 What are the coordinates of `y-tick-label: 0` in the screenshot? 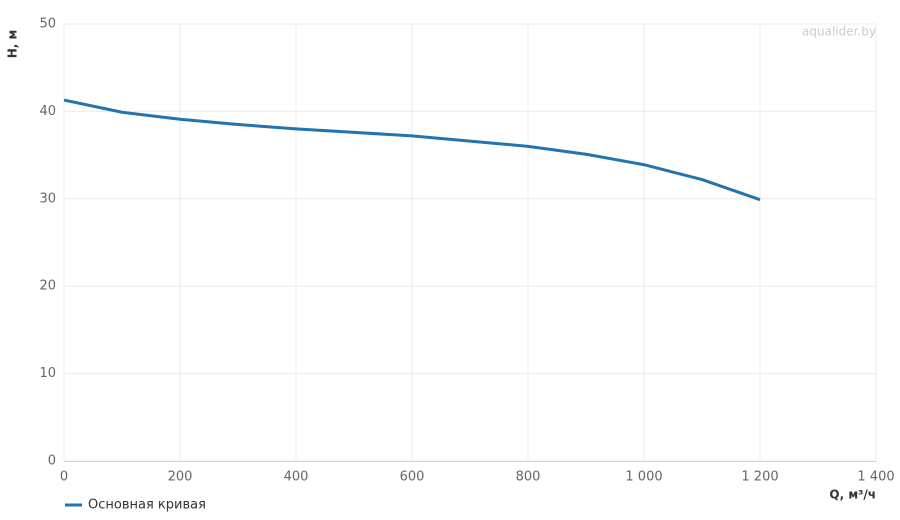 It's located at (52, 461).